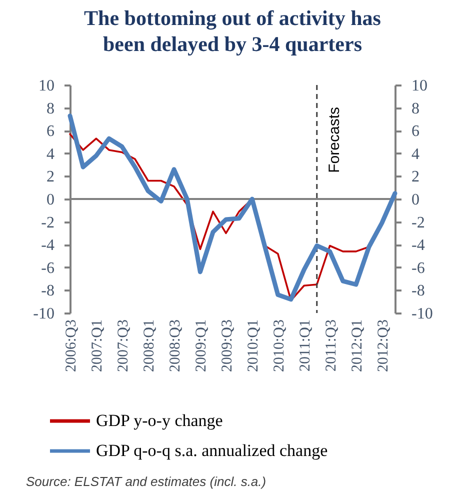 Image resolution: width=454 pixels, height=500 pixels. I want to click on y-tick-label: -4, so click(47, 245).